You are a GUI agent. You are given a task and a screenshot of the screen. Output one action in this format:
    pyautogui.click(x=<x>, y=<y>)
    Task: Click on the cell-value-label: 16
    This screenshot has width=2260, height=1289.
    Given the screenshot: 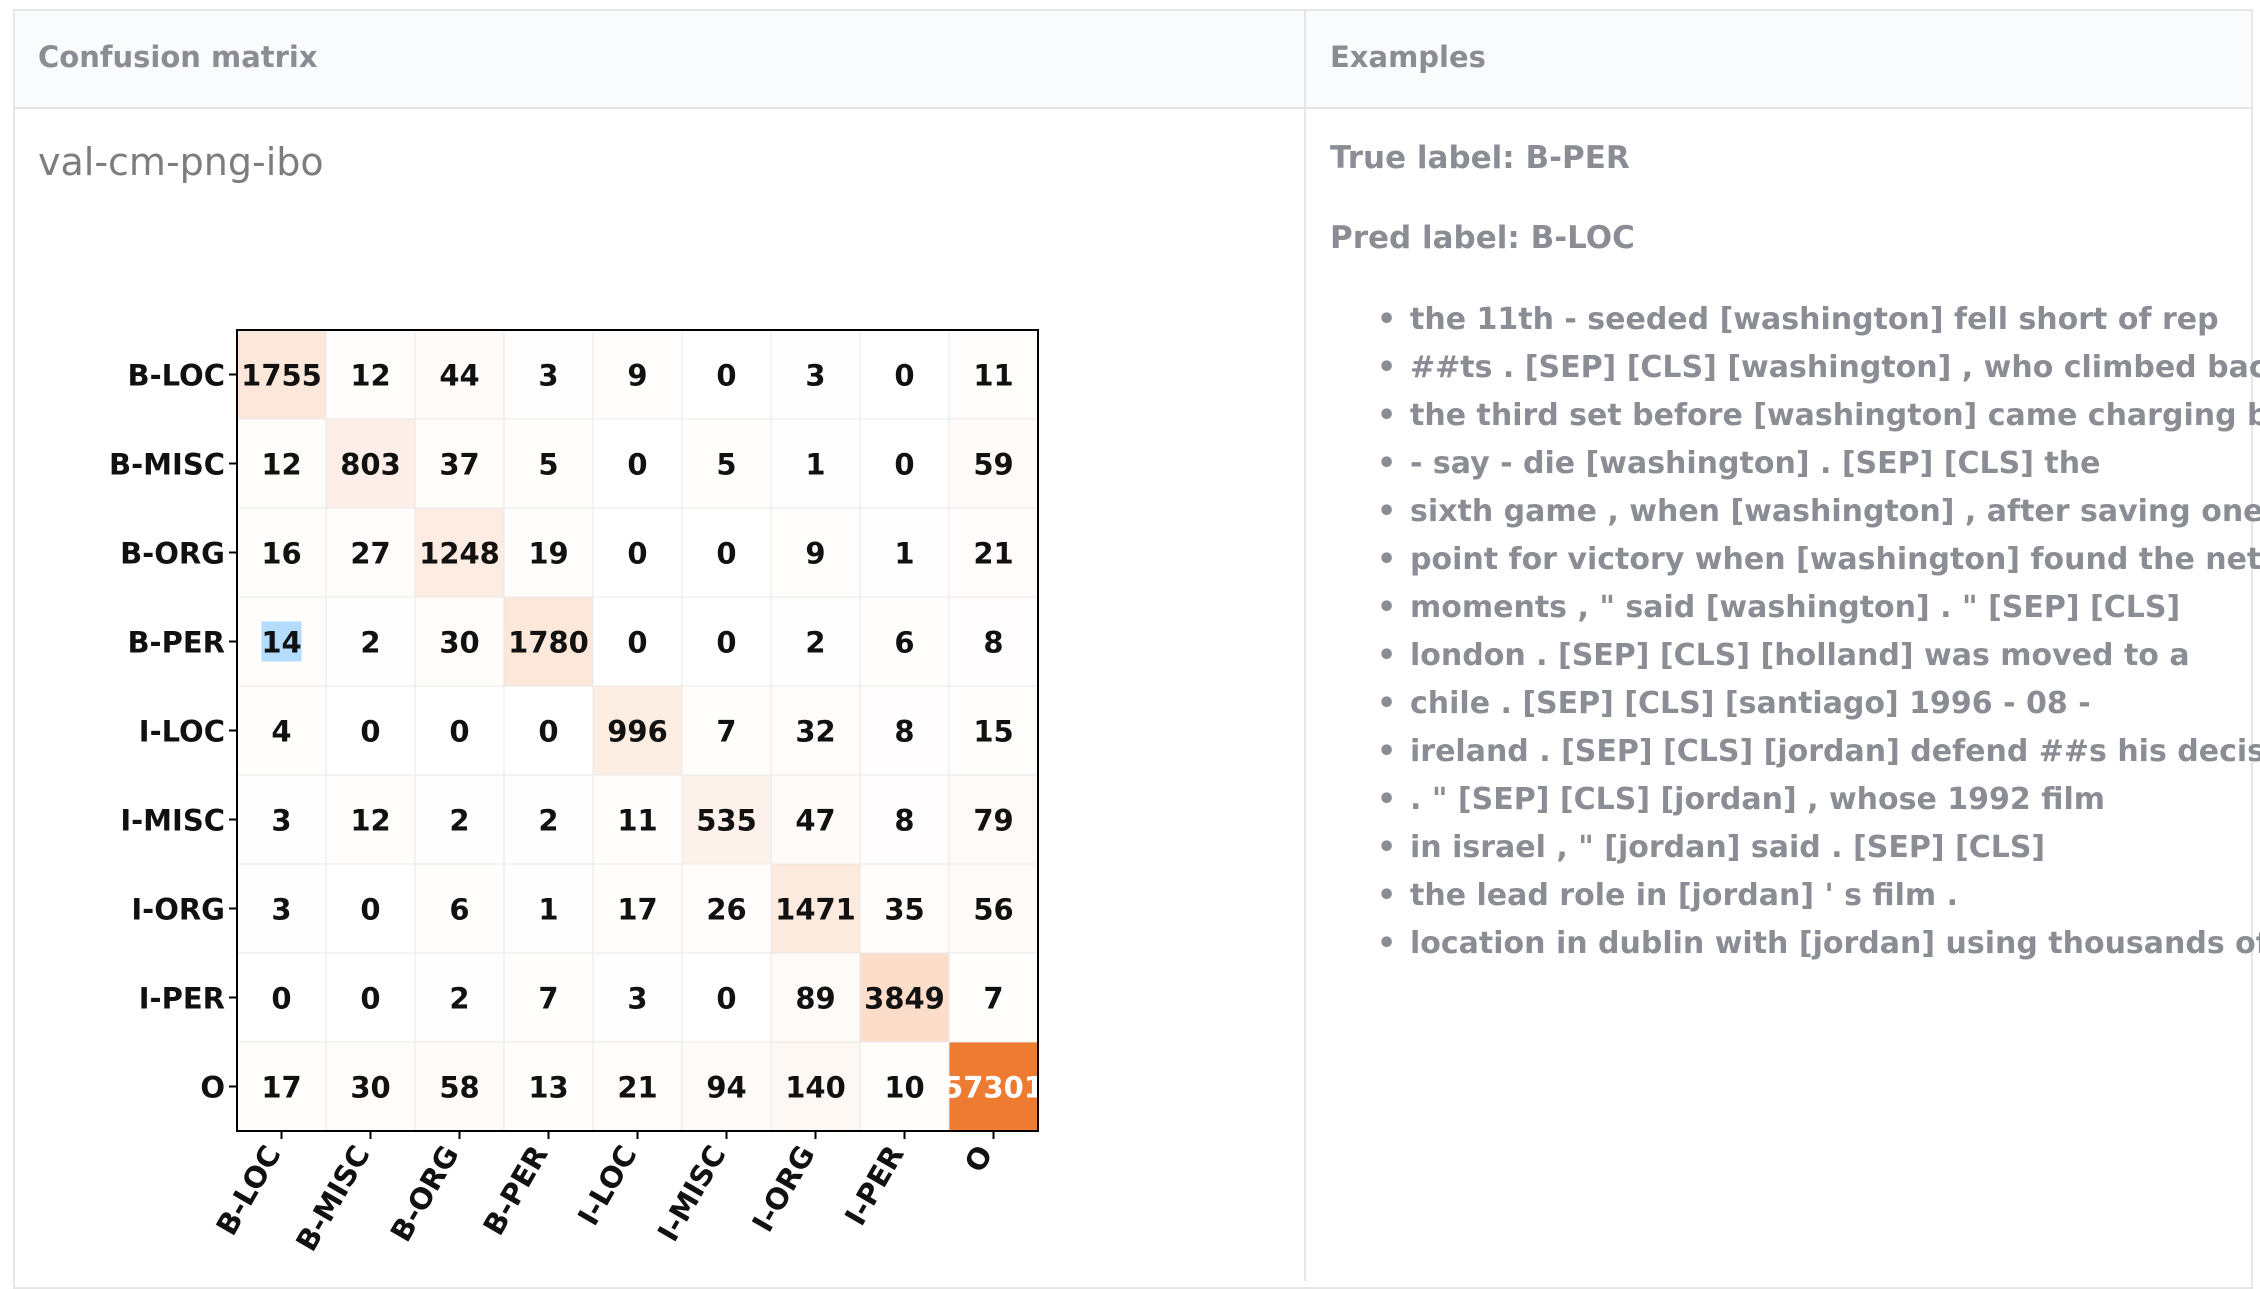 What is the action you would take?
    pyautogui.click(x=281, y=554)
    